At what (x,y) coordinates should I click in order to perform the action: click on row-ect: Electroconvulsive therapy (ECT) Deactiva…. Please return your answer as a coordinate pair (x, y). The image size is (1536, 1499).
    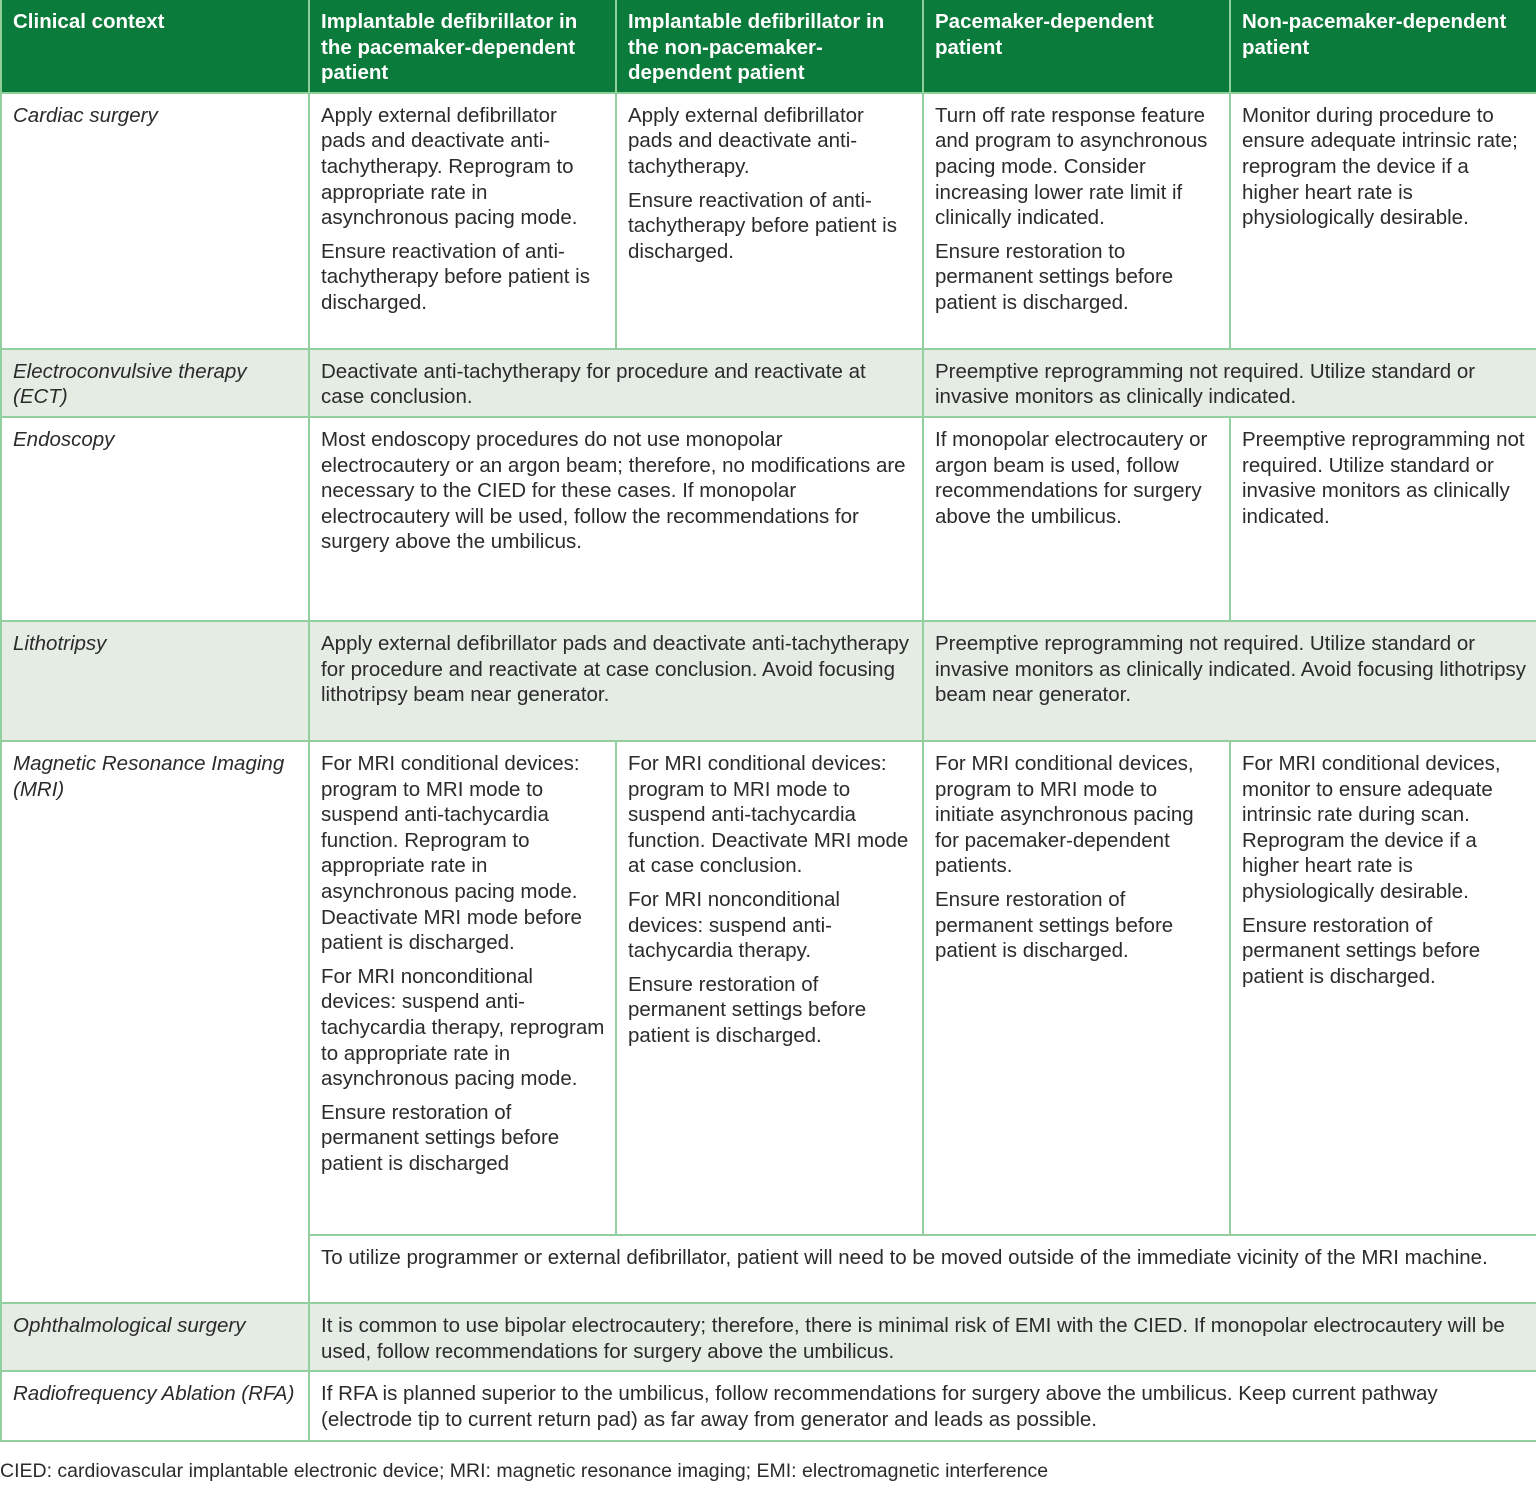
    Looking at the image, I should click on (768, 382).